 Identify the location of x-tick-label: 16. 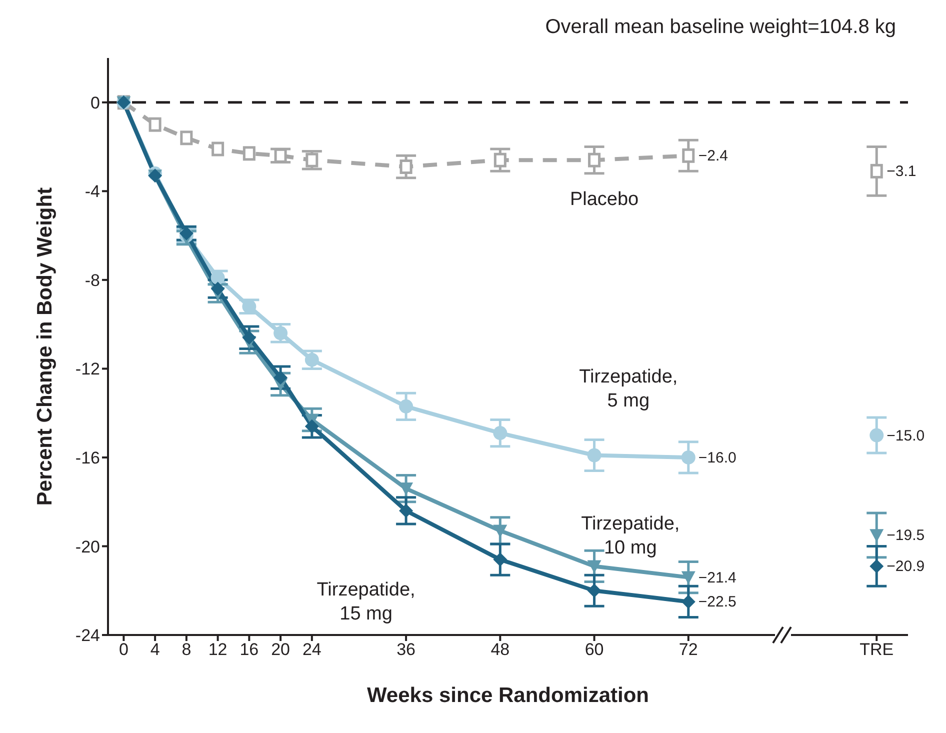
(249, 650).